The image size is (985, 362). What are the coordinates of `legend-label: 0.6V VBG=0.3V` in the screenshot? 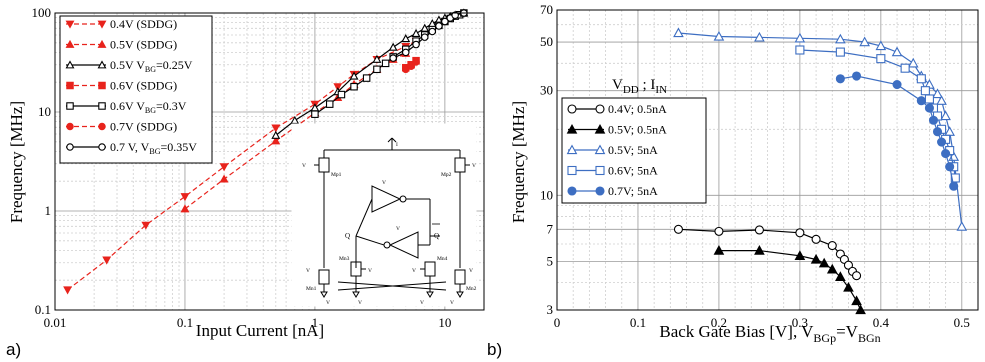 It's located at (148, 107).